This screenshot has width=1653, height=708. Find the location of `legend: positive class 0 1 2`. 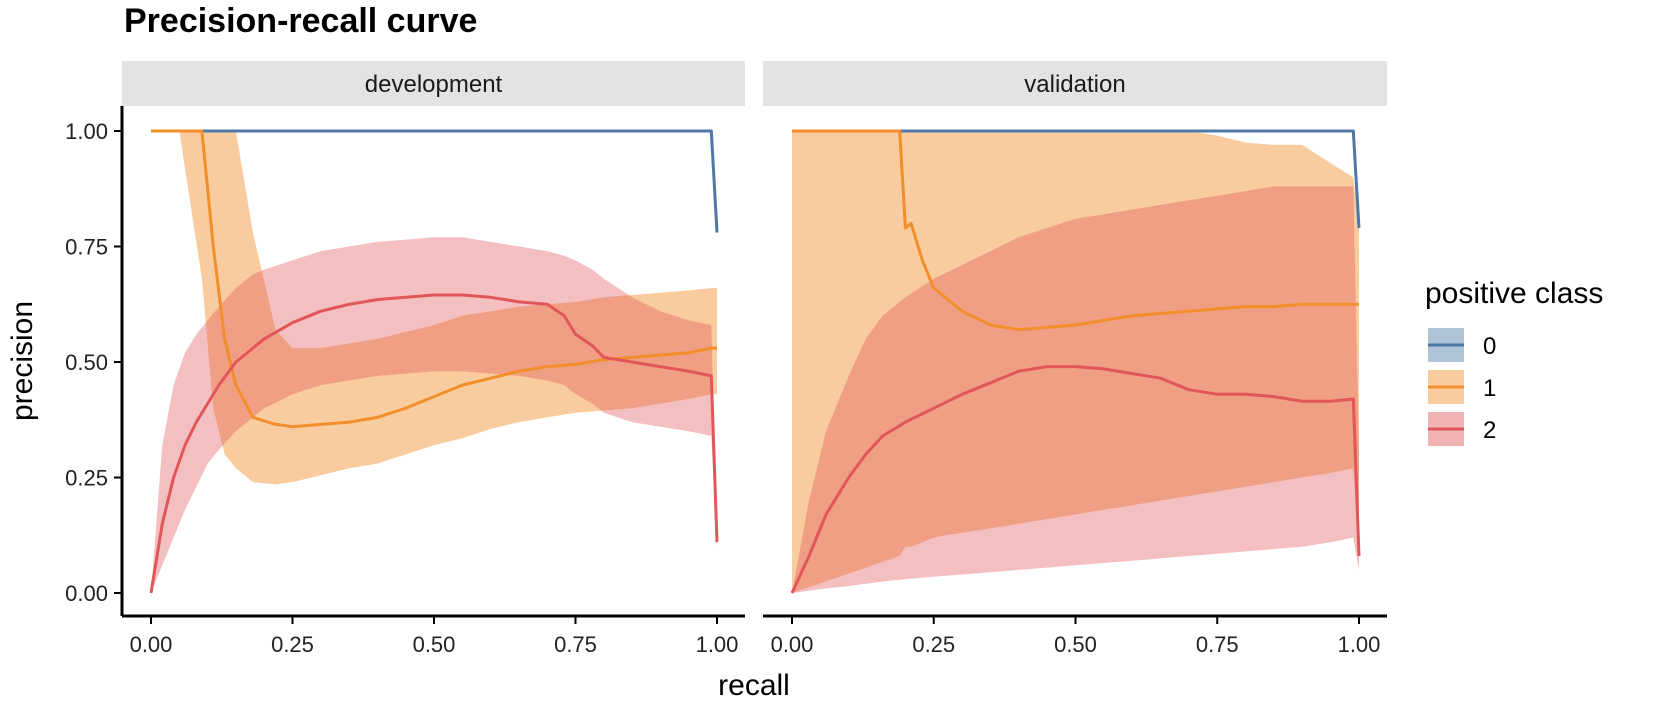

legend: positive class 0 1 2 is located at coordinates (1514, 361).